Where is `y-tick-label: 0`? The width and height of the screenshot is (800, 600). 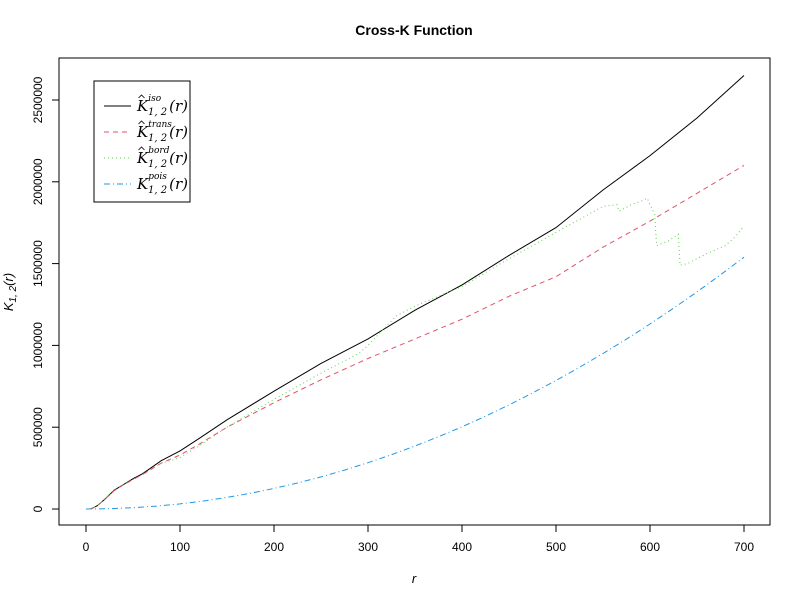
y-tick-label: 0 is located at coordinates (38, 508).